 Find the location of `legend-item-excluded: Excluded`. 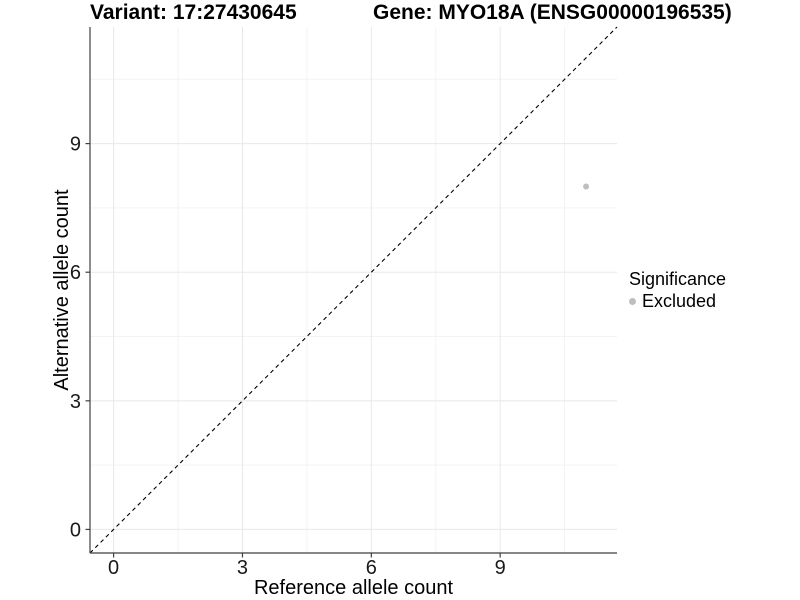

legend-item-excluded: Excluded is located at coordinates (677, 301).